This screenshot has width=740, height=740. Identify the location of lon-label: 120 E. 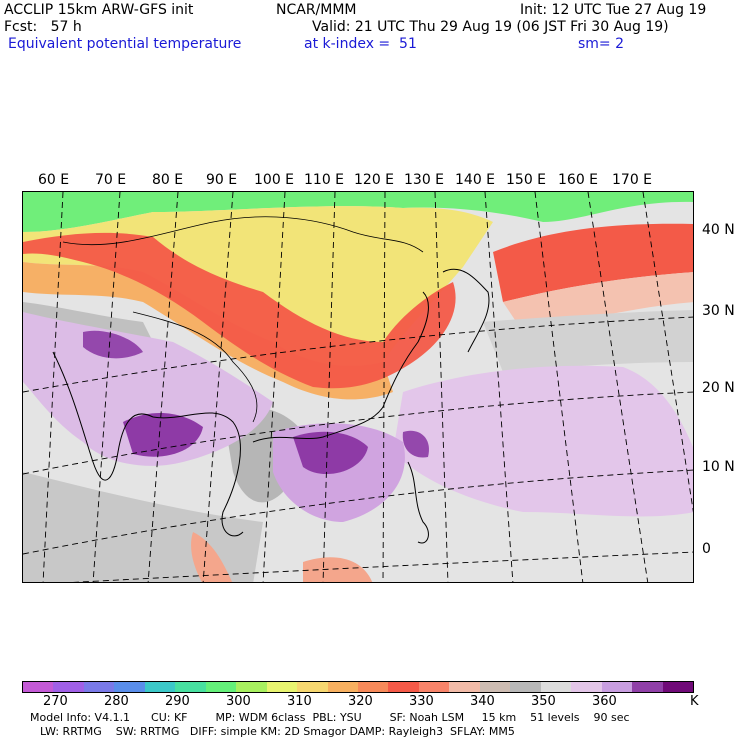
(374, 180).